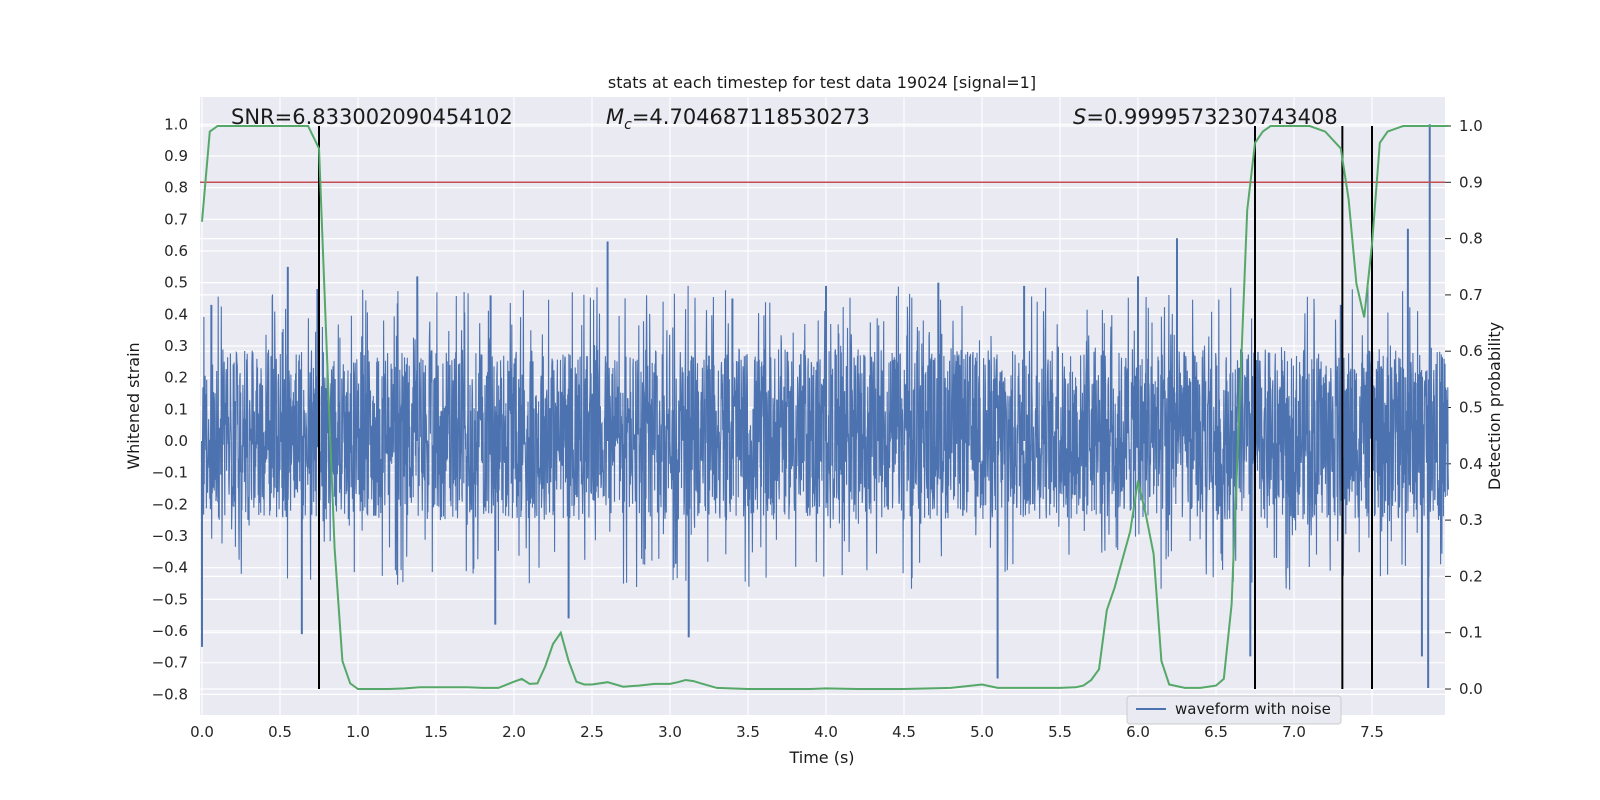 The height and width of the screenshot is (800, 1600). Describe the element at coordinates (592, 732) in the screenshot. I see `x-tick-label: 2.5` at that location.